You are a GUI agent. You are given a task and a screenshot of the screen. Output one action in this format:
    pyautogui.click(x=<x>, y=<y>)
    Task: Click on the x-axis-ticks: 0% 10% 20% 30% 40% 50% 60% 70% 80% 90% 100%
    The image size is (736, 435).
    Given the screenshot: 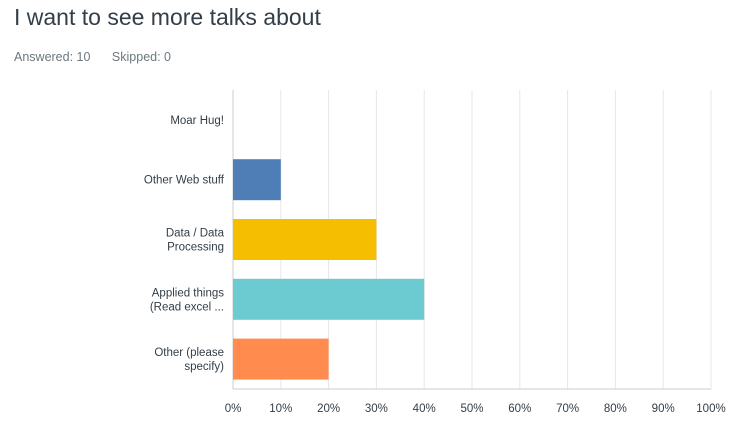 What is the action you would take?
    pyautogui.click(x=475, y=409)
    